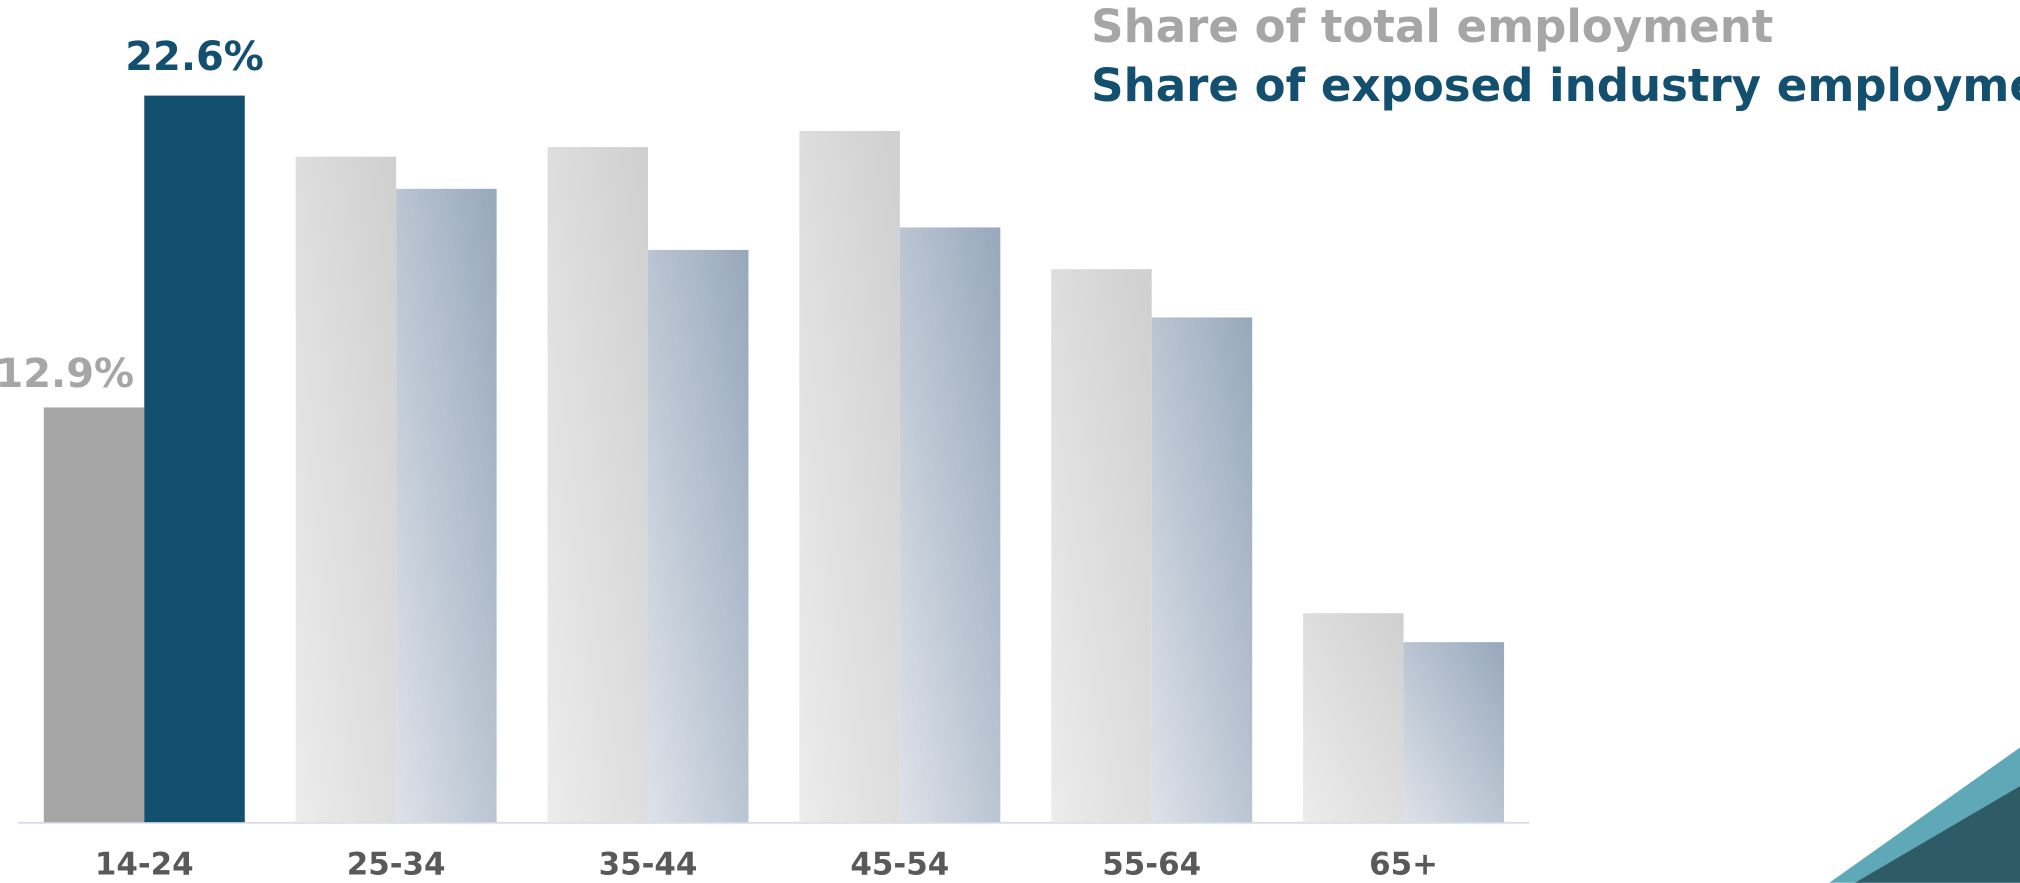 This screenshot has width=2020, height=883. I want to click on x-tick-label: 25-34, so click(396, 864).